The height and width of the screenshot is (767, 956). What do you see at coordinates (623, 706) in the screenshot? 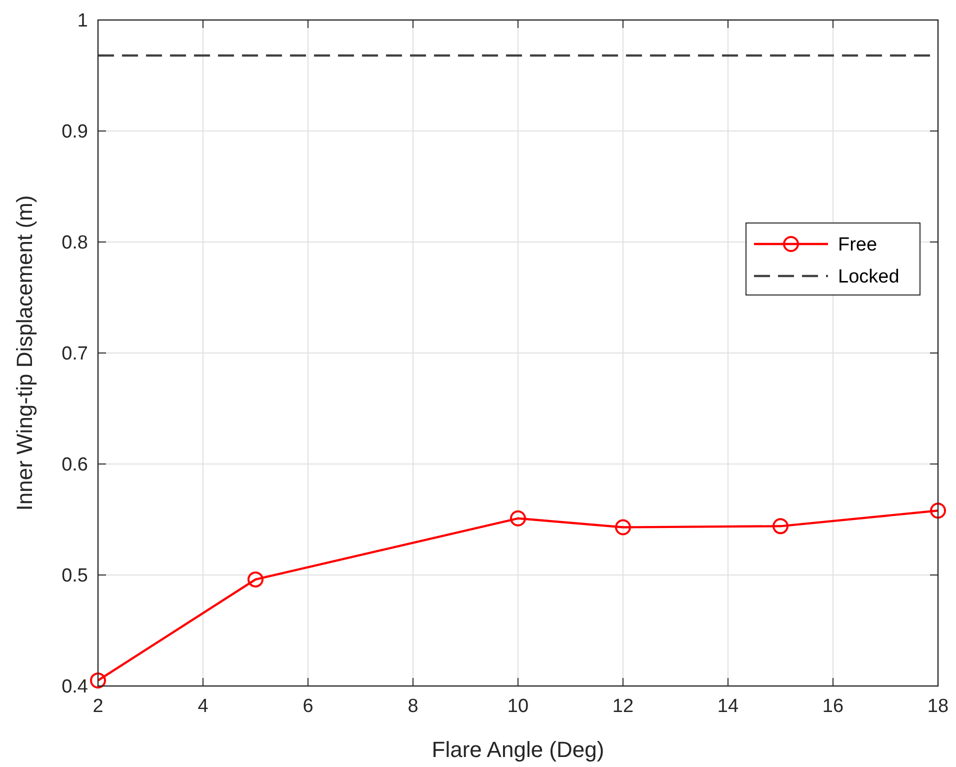
I see `x-tick-label: 12` at bounding box center [623, 706].